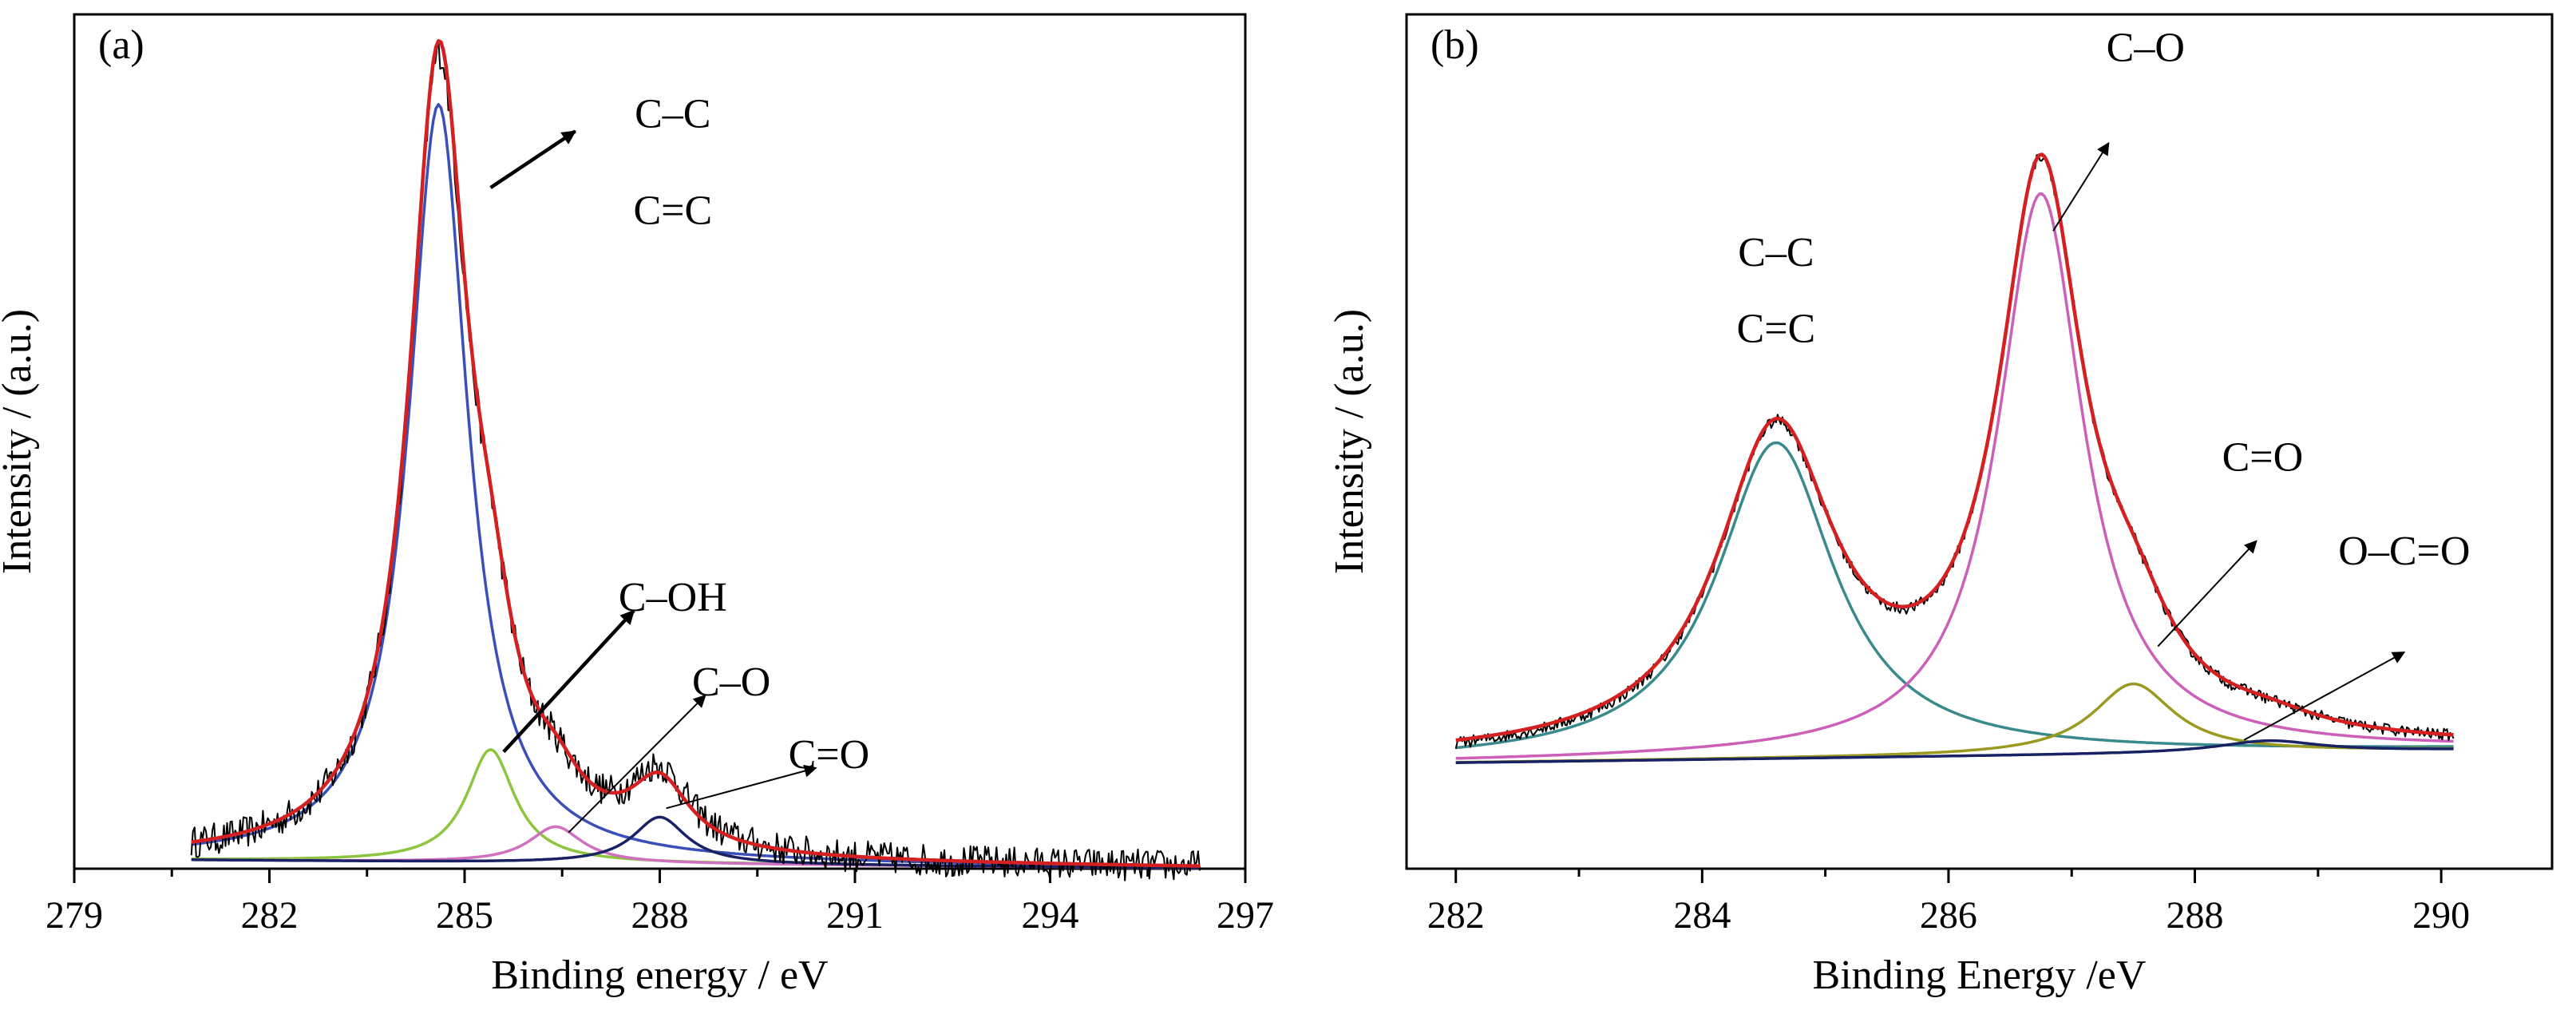  I want to click on x-tick-label: 284, so click(1702, 915).